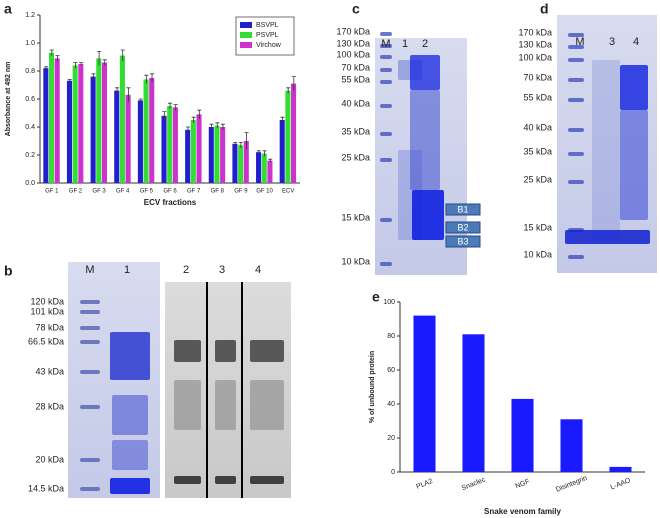 The height and width of the screenshot is (518, 660). Describe the element at coordinates (8, 271) in the screenshot. I see `panel-letter: b` at that location.